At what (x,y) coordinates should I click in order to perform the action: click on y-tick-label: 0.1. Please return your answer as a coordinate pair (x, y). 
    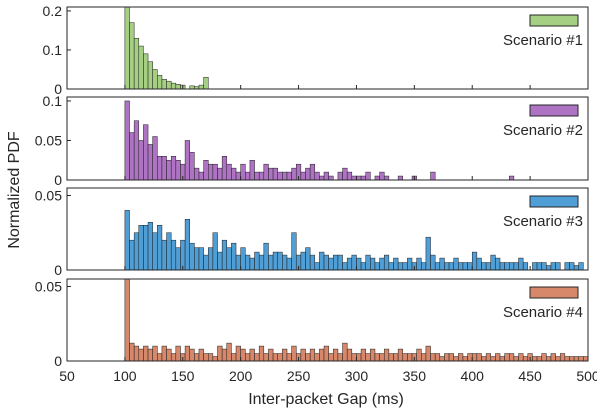
    Looking at the image, I should click on (53, 50).